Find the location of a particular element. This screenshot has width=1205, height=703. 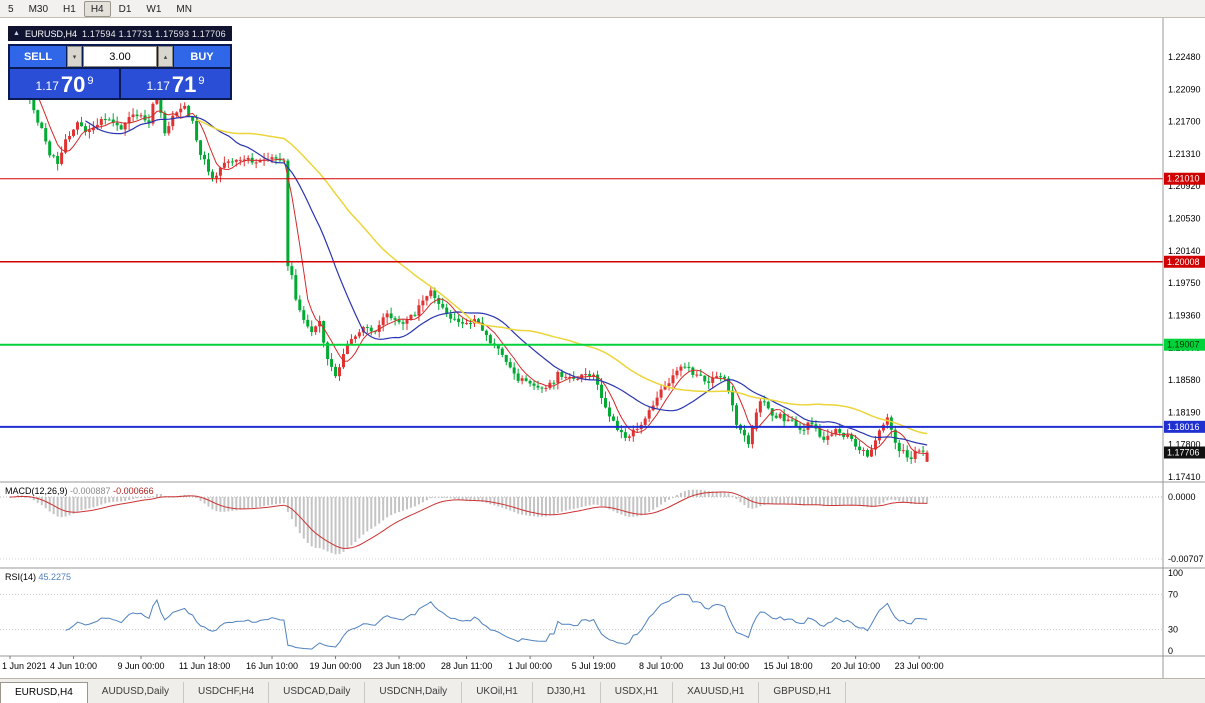

sell-price-base: 1.17 is located at coordinates (47, 86).